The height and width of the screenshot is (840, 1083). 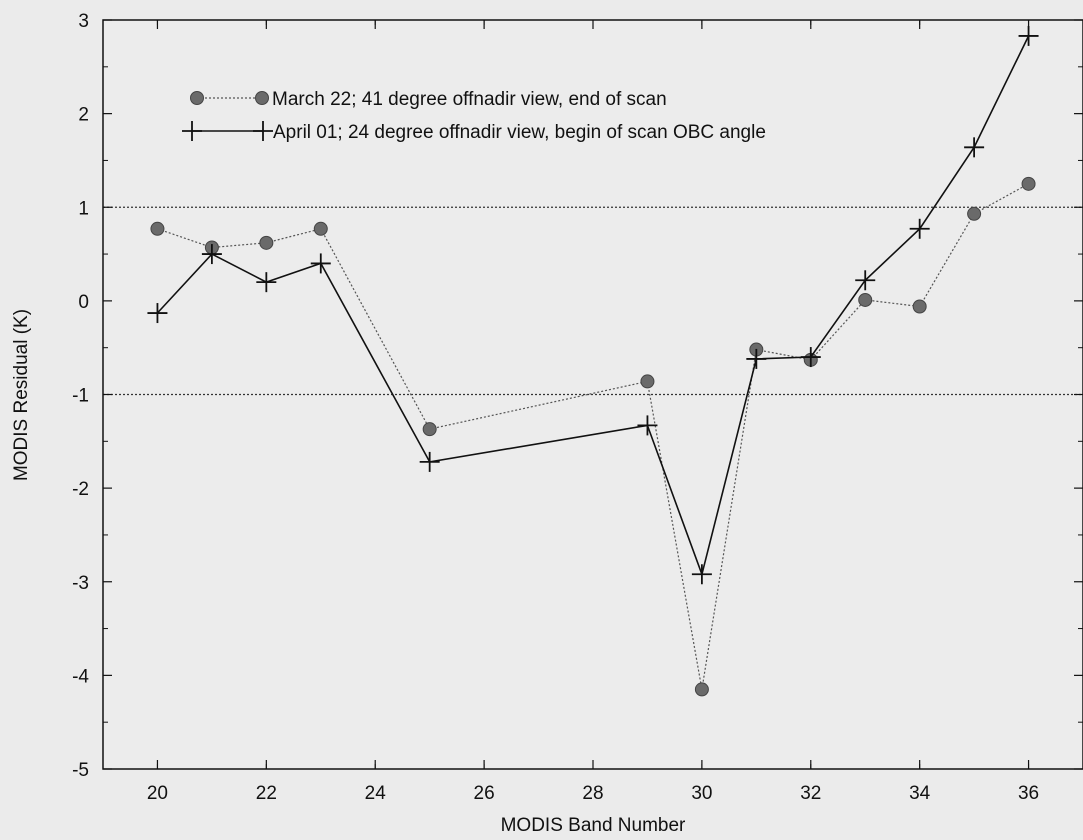 What do you see at coordinates (593, 825) in the screenshot?
I see `x-axis-title: MODIS Band Number` at bounding box center [593, 825].